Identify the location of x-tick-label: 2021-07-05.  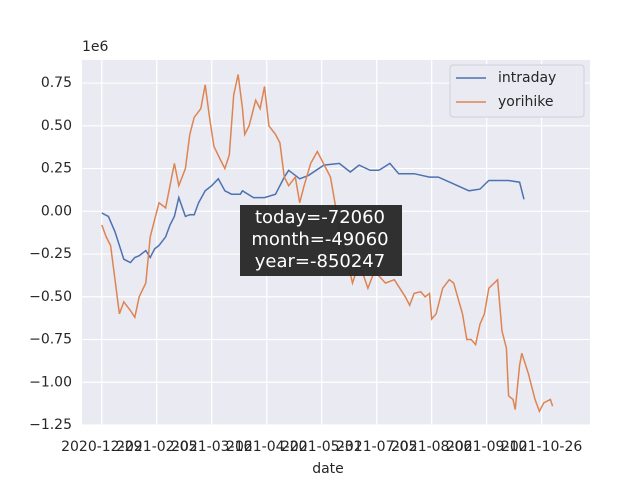
(376, 447).